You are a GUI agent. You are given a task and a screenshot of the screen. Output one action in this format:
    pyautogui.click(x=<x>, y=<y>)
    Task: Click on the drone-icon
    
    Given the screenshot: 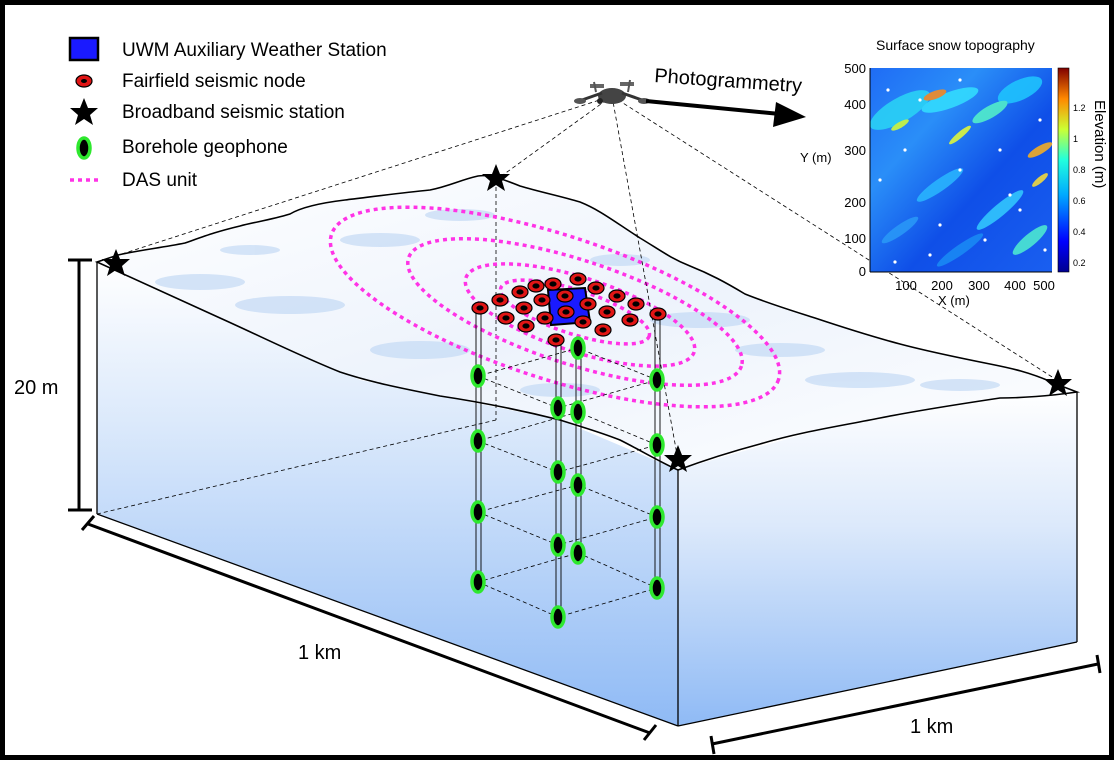 What is the action you would take?
    pyautogui.click(x=612, y=91)
    